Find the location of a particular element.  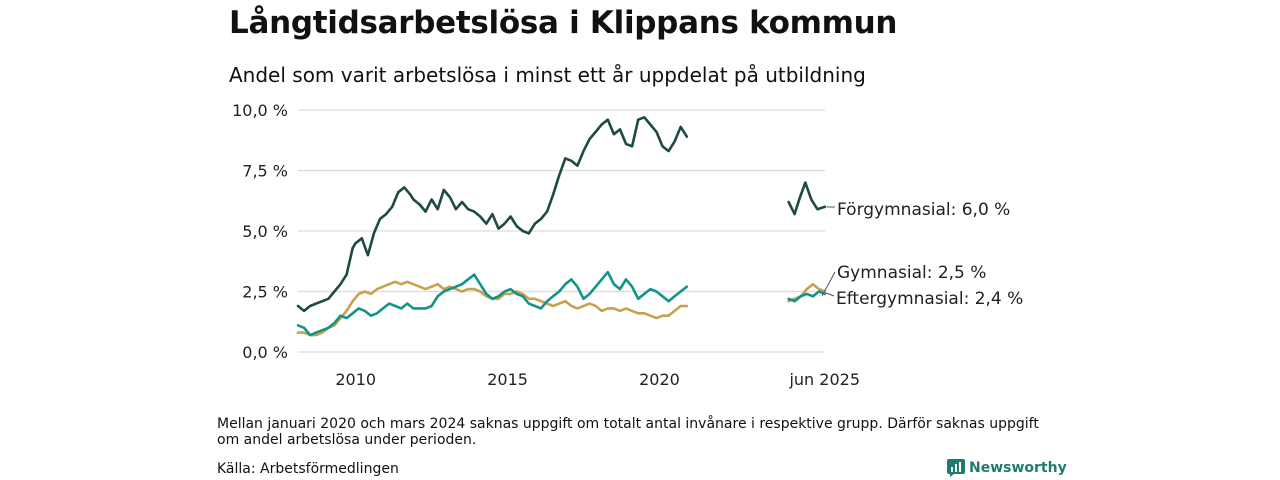

y-tick-label: 7,5 % is located at coordinates (265, 171).